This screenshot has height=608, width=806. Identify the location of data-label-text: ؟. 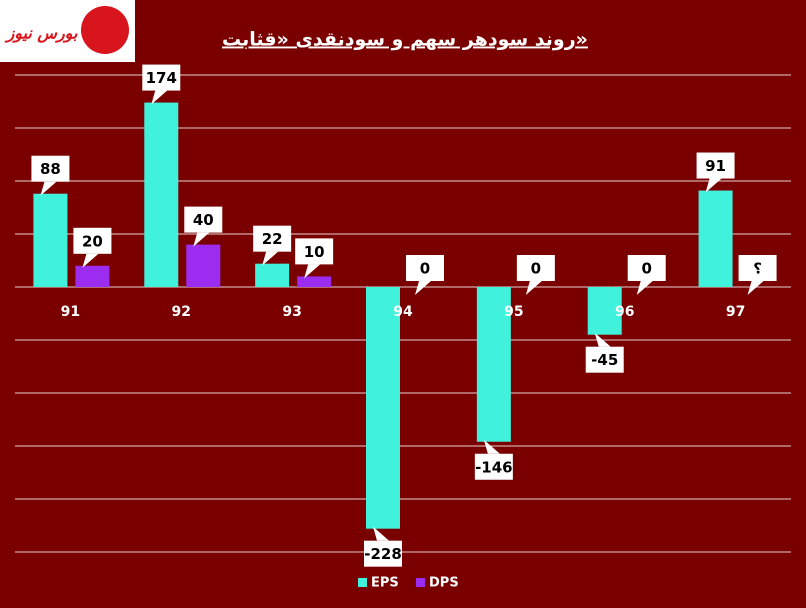
(757, 269).